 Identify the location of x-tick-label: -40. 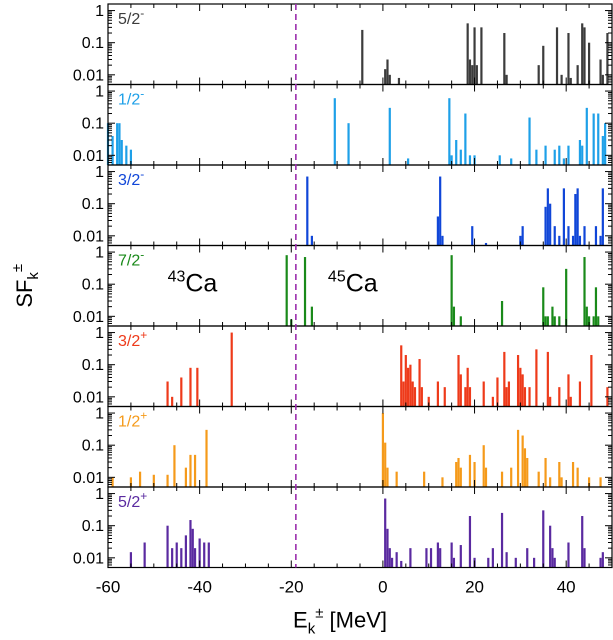
(199, 587).